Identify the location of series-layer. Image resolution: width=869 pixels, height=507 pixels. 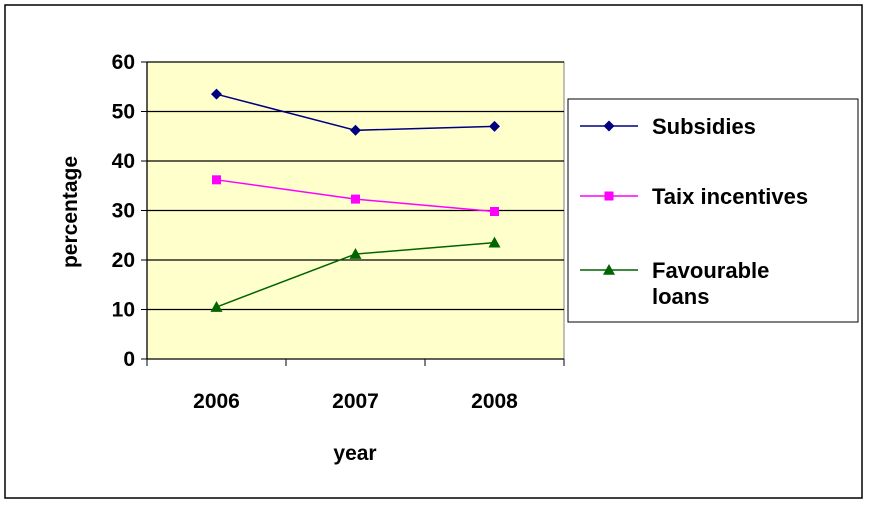
(355, 200).